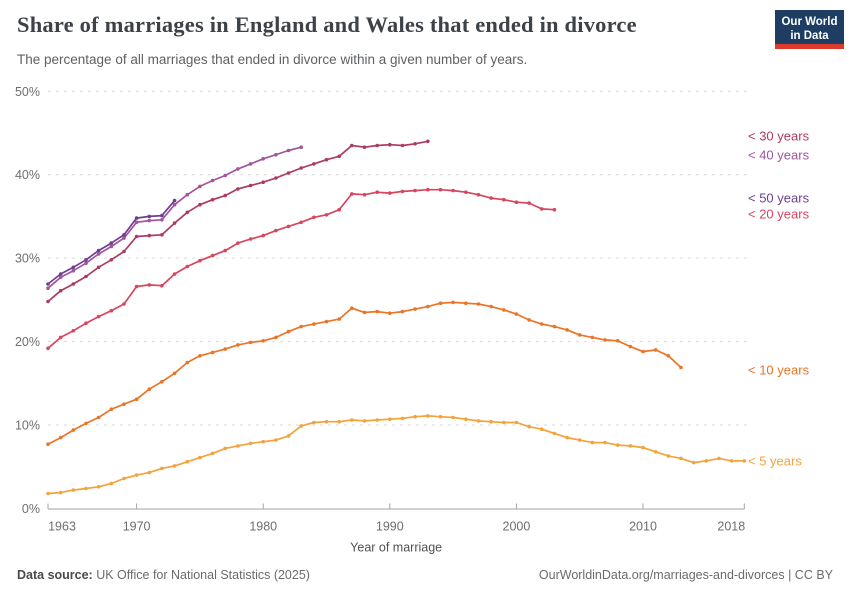 The width and height of the screenshot is (850, 600). I want to click on legend-label-2: < 50 years, so click(779, 198).